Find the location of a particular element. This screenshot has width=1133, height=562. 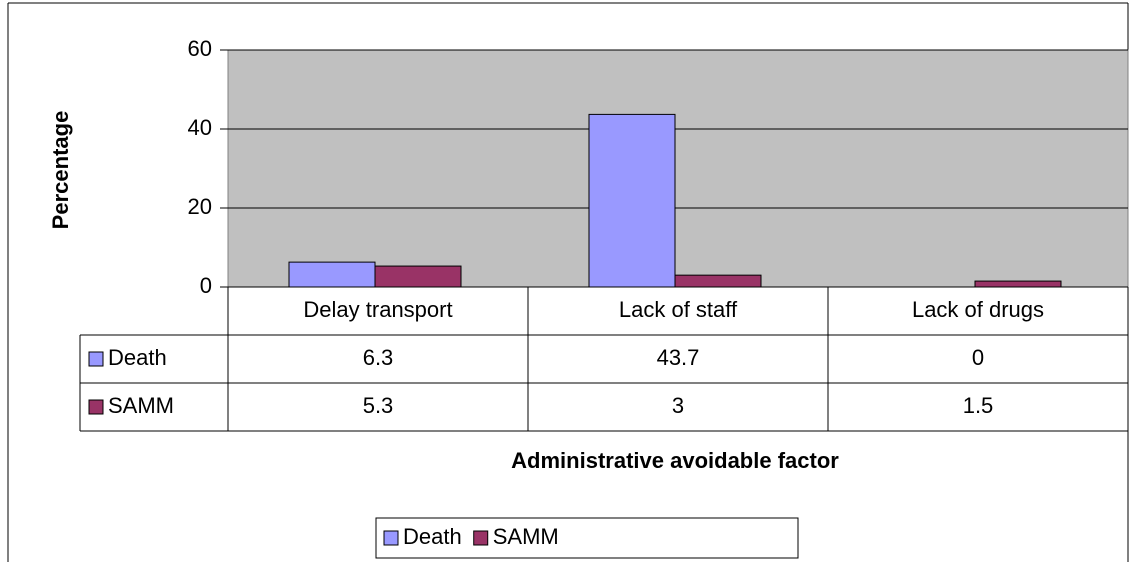

x-tick-label: Lack of staff is located at coordinates (678, 309).